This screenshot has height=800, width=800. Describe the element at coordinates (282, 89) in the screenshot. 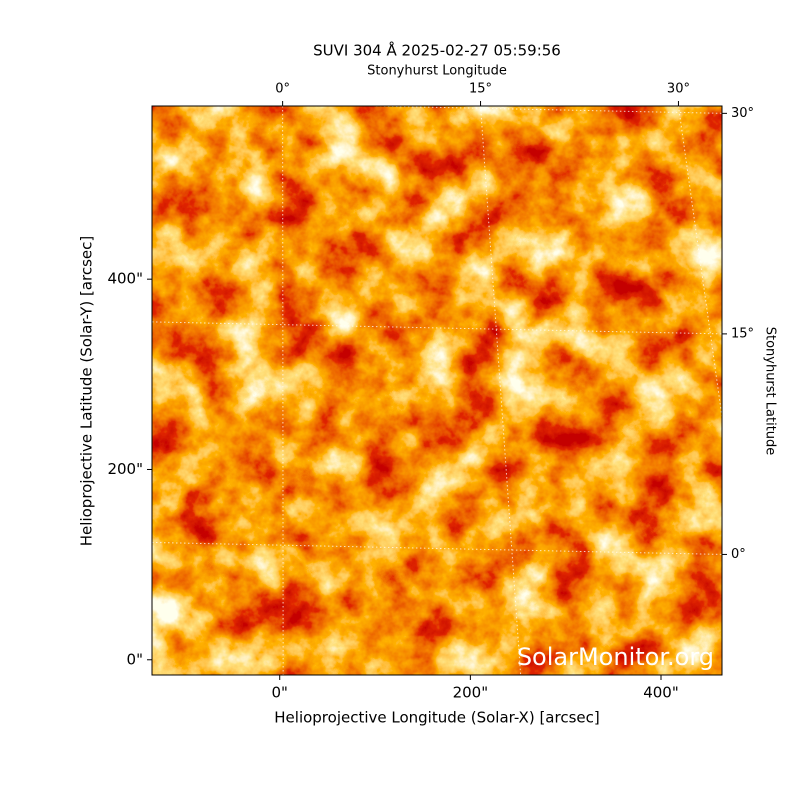

I see `x2-tick-label: 0°` at that location.